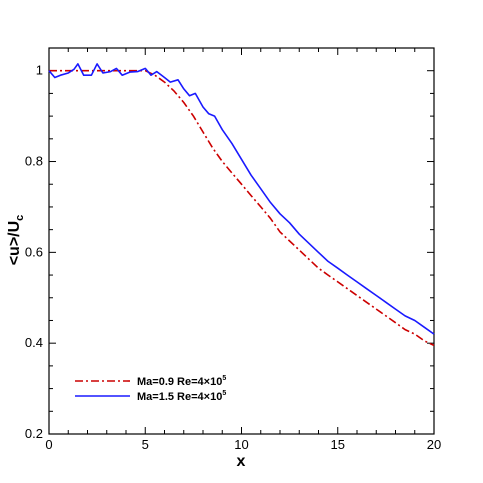  What do you see at coordinates (241, 461) in the screenshot?
I see `x-axis-title: x` at bounding box center [241, 461].